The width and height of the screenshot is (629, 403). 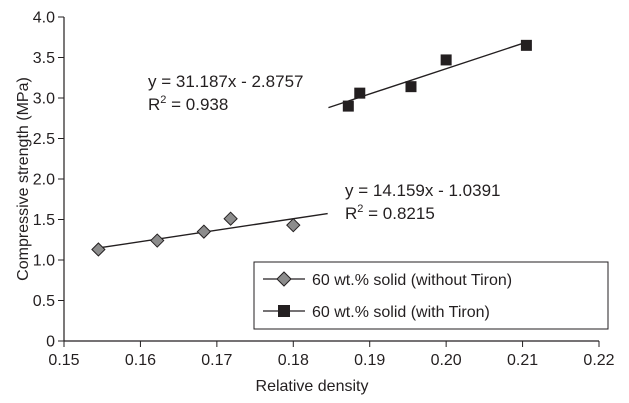 I want to click on x-tick-label: 0.19, so click(x=369, y=360).